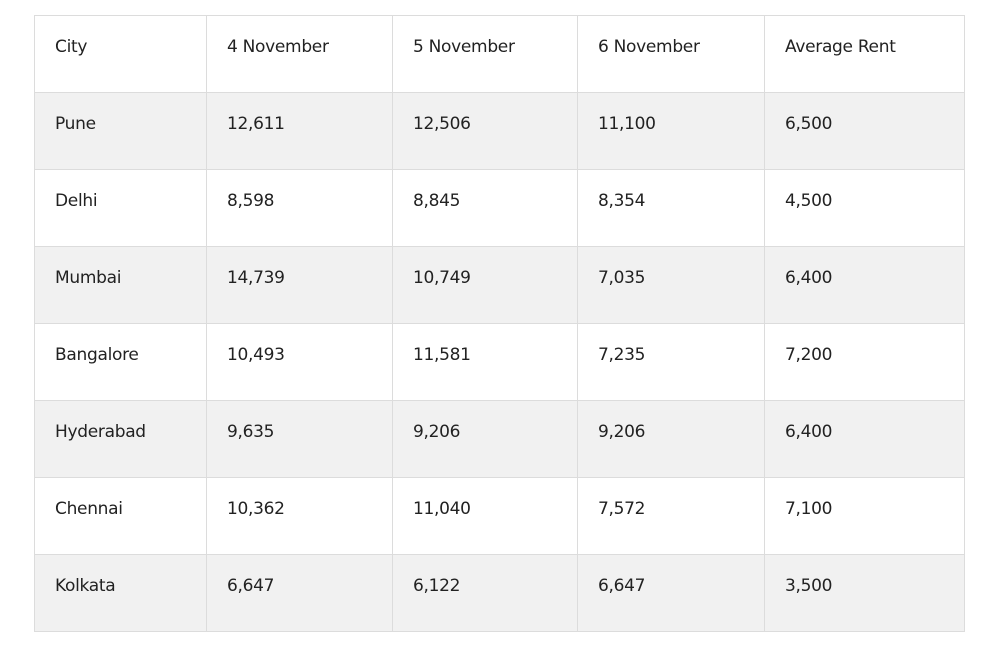  Describe the element at coordinates (299, 516) in the screenshot. I see `value-cell: 10,362` at that location.